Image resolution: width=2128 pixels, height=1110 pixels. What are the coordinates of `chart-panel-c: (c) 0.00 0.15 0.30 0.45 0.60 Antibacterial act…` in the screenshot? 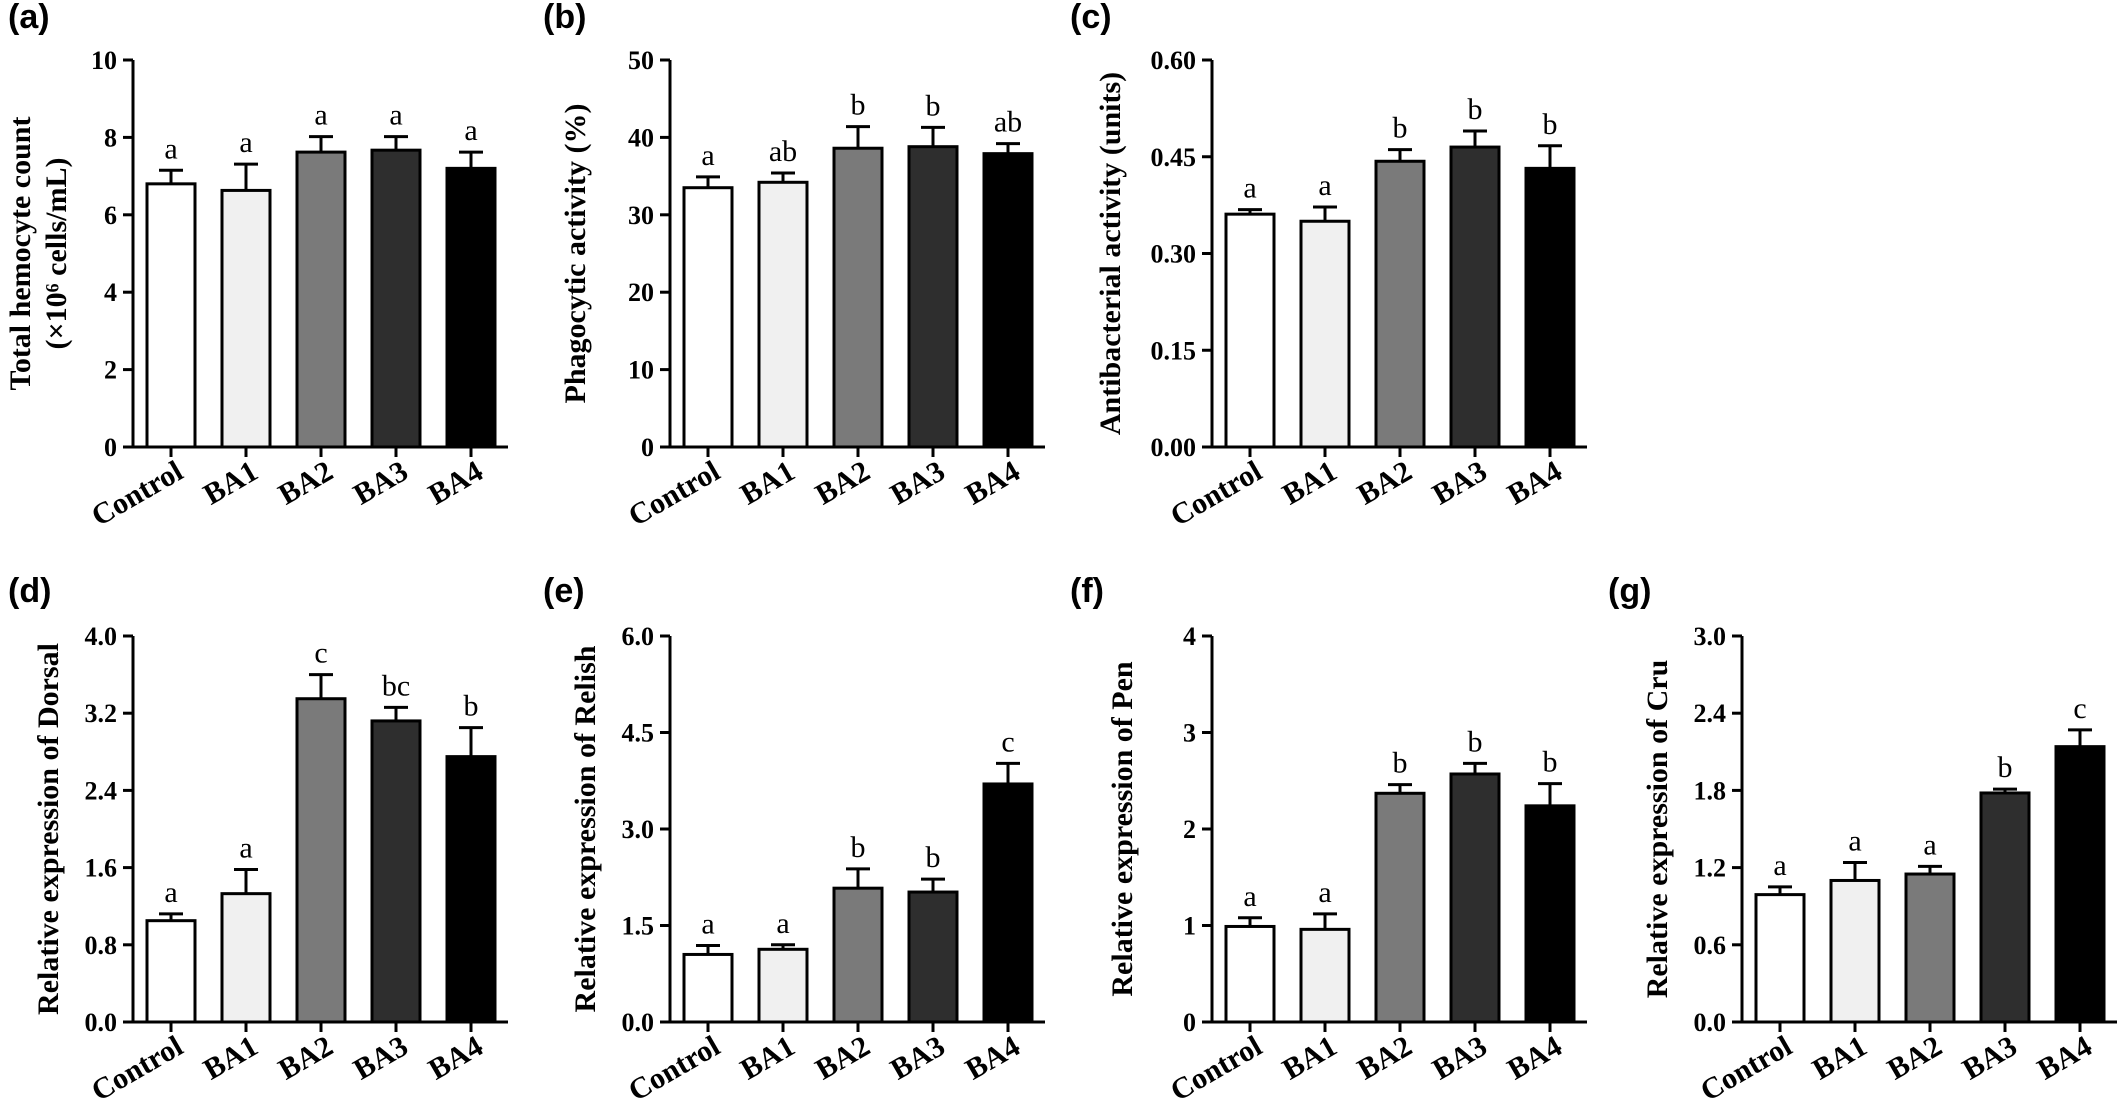 It's located at (1328, 266).